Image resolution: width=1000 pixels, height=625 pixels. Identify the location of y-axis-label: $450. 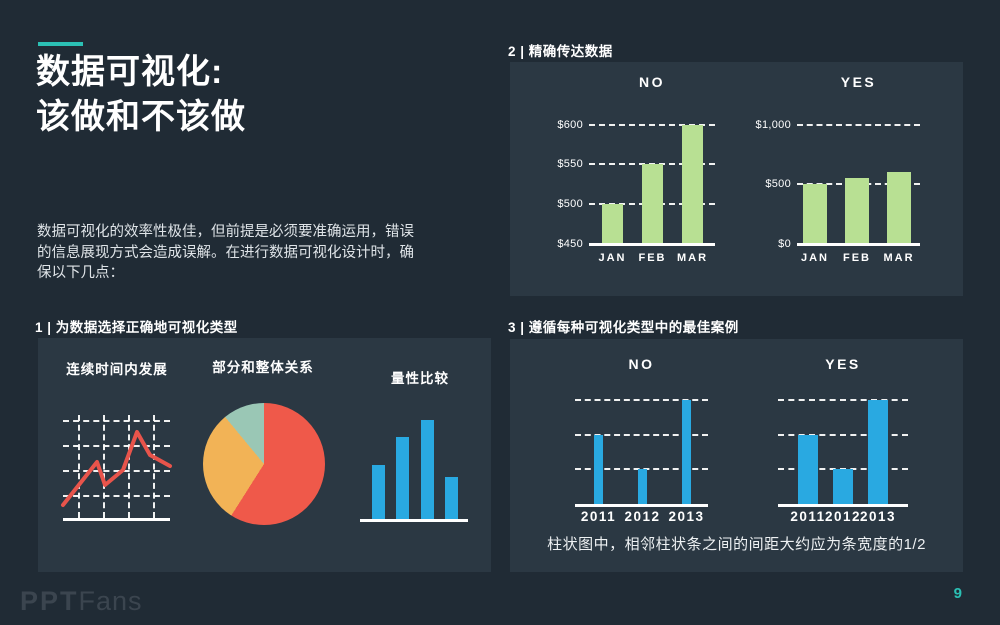
(570, 244).